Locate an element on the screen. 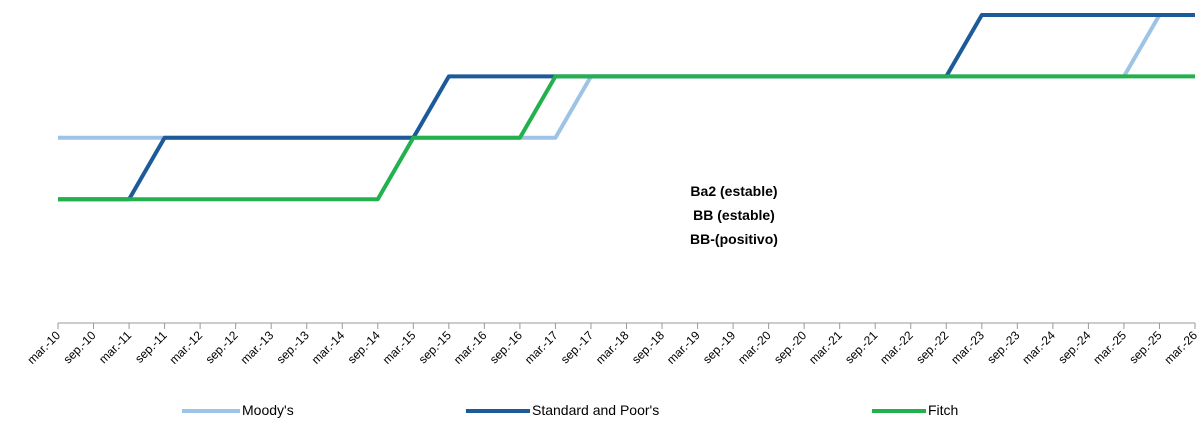  x-tick-label: sep.-14 is located at coordinates (364, 347).